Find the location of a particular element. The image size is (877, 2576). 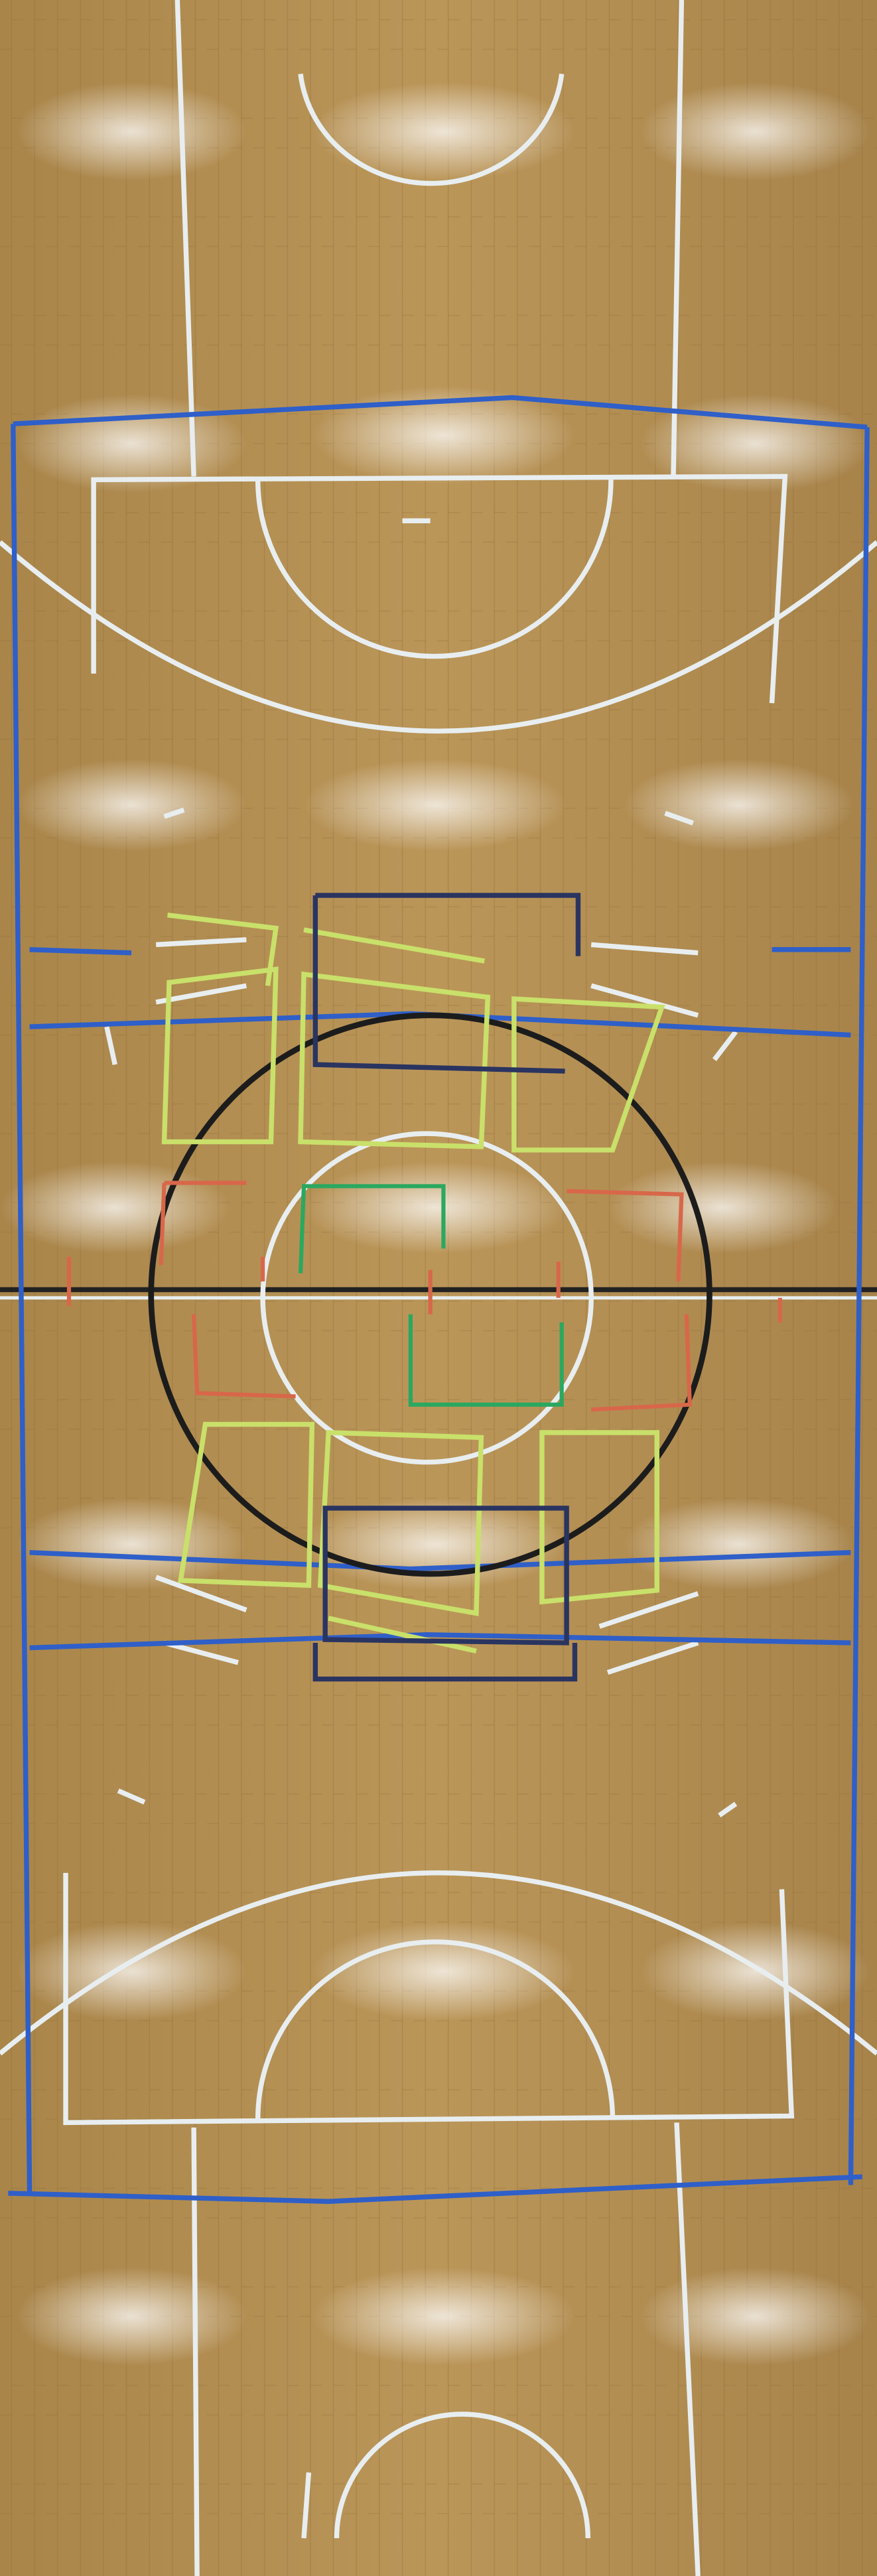

center-circle-part is located at coordinates (430, 1295).